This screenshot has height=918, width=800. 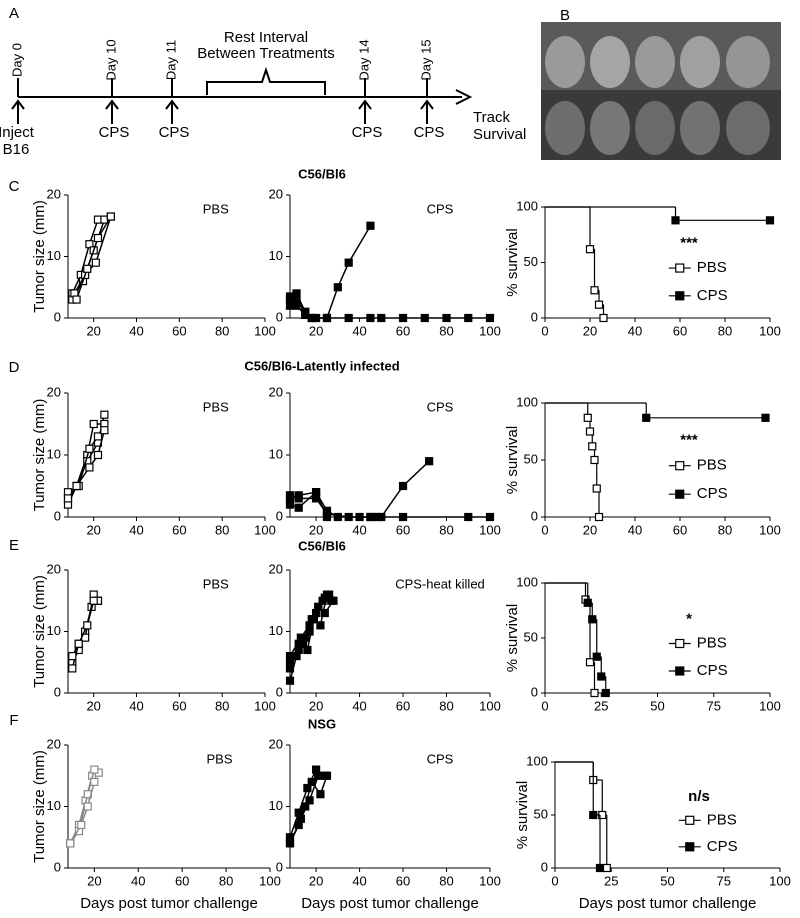 I want to click on y-tick-label: 50, so click(x=531, y=636).